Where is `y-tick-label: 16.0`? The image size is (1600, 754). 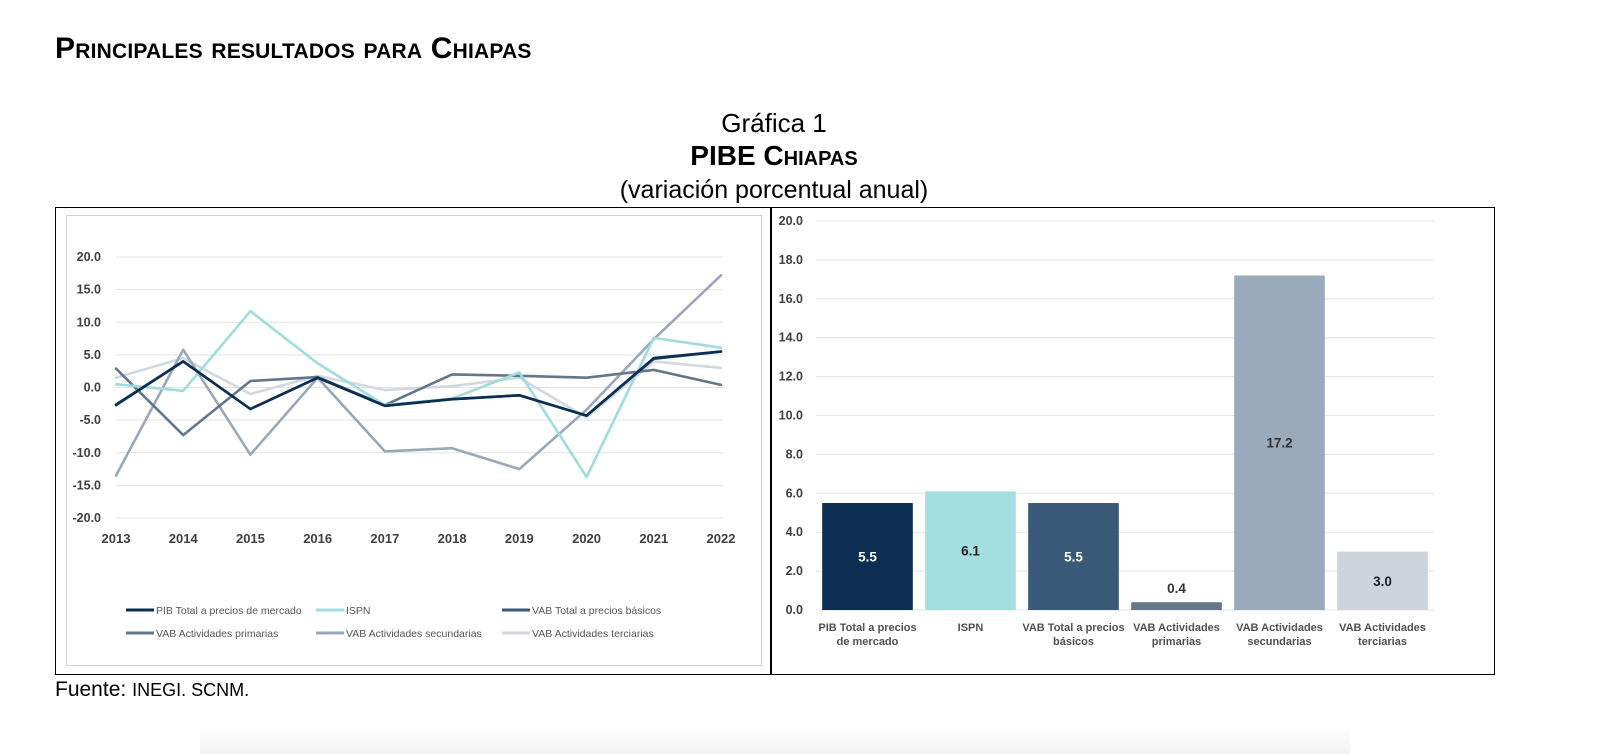 y-tick-label: 16.0 is located at coordinates (791, 299).